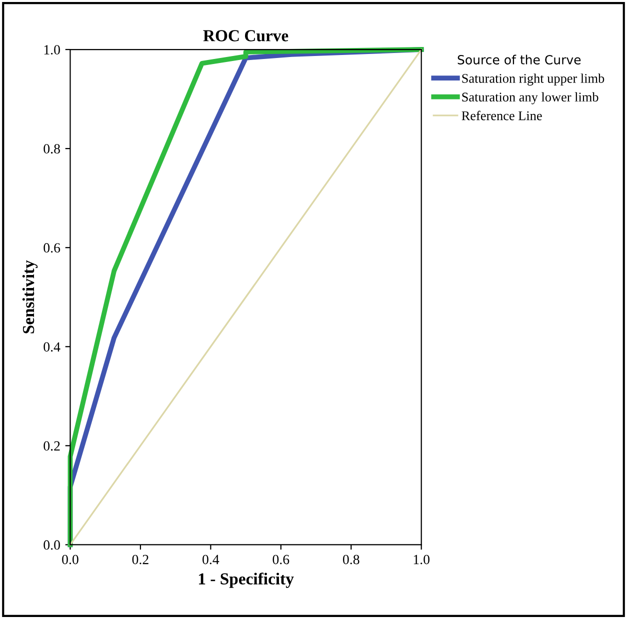  What do you see at coordinates (211, 559) in the screenshot?
I see `x-tick-label: 0.4` at bounding box center [211, 559].